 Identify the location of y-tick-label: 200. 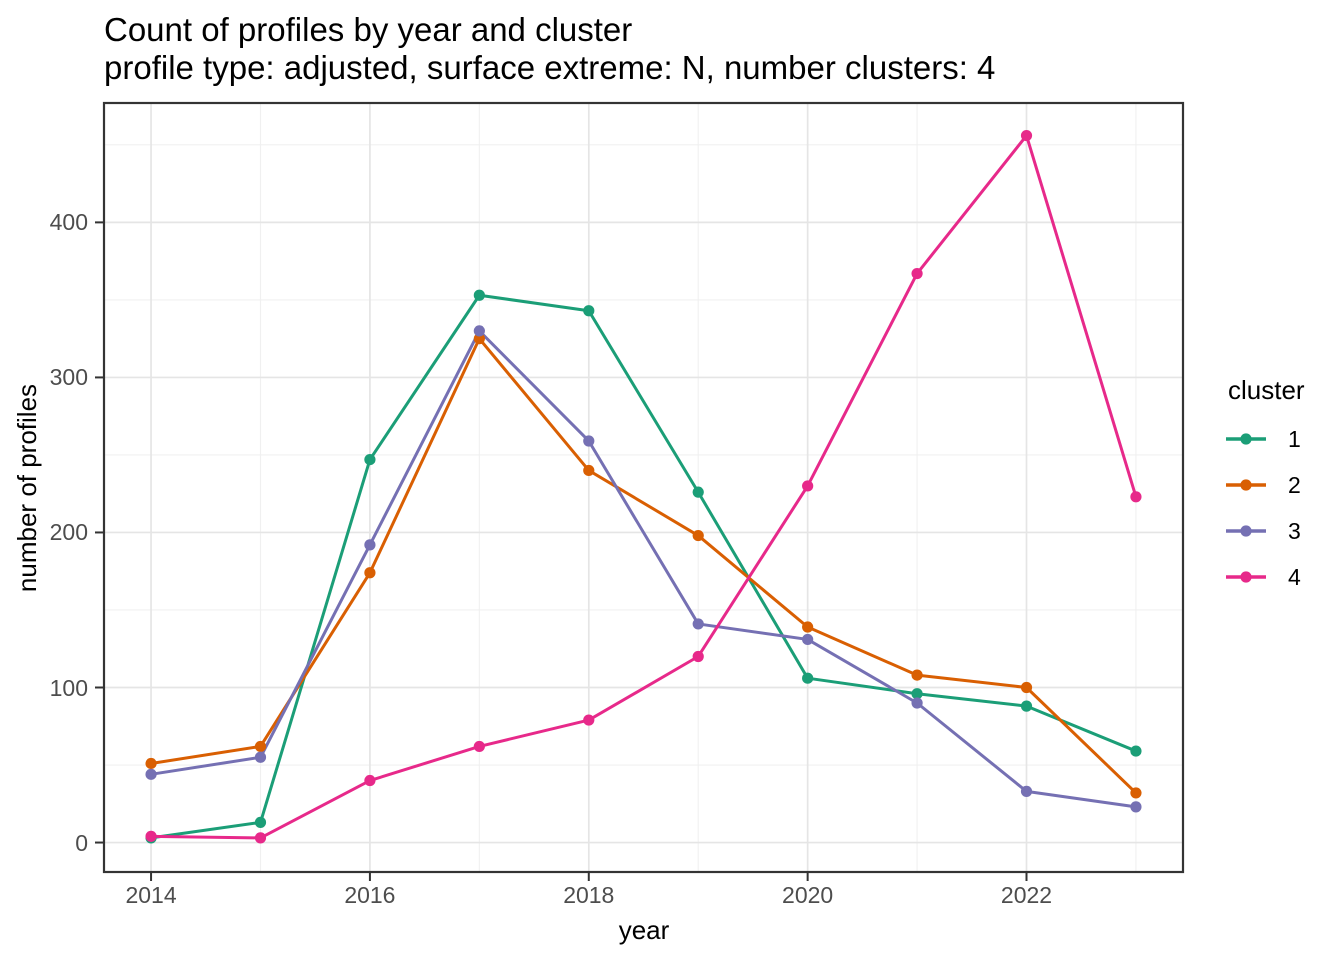
(68, 532).